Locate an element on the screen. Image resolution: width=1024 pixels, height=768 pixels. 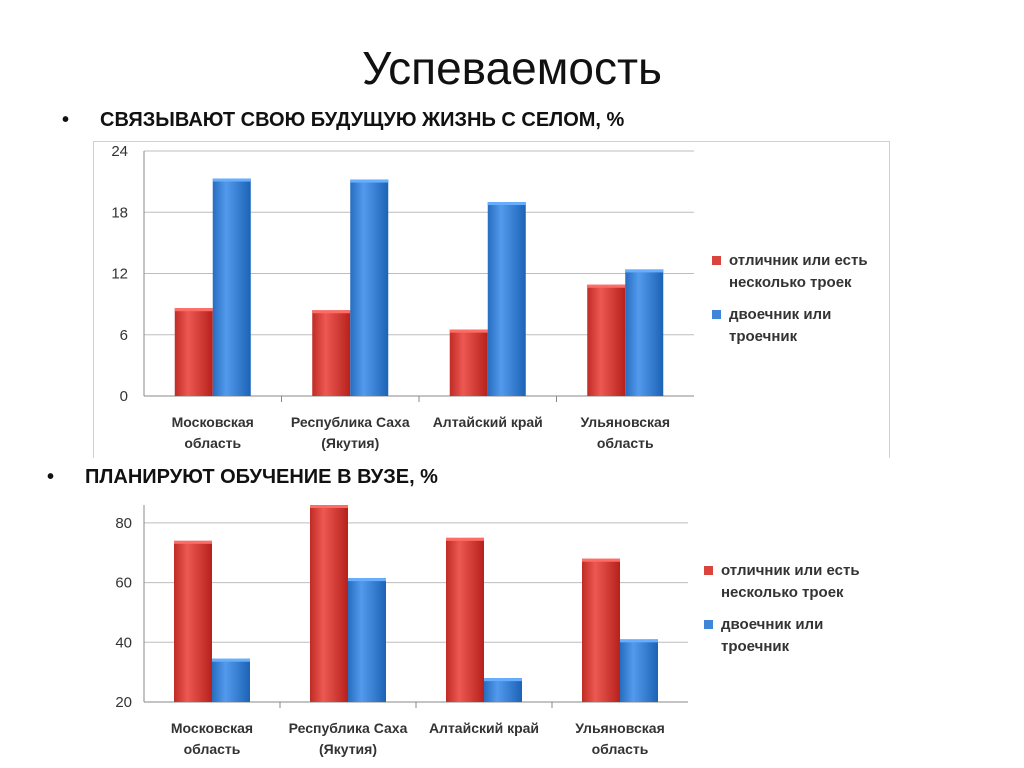
y-tick-label: 6 is located at coordinates (124, 335).